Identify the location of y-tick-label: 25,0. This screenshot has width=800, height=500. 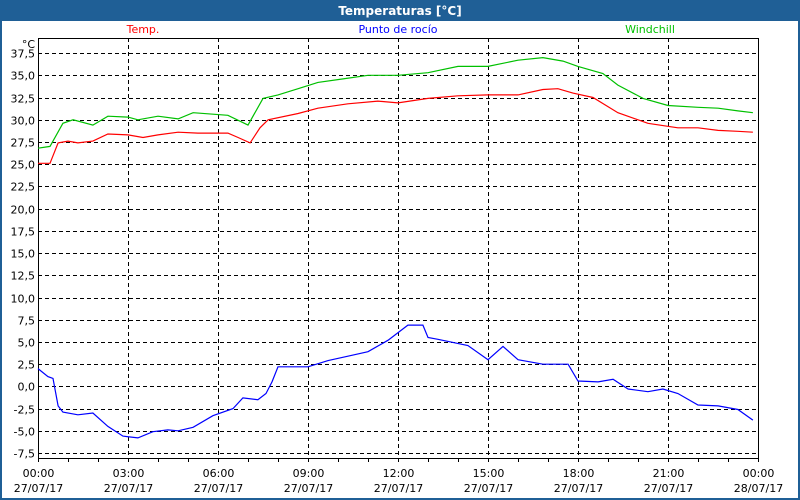
(23, 165).